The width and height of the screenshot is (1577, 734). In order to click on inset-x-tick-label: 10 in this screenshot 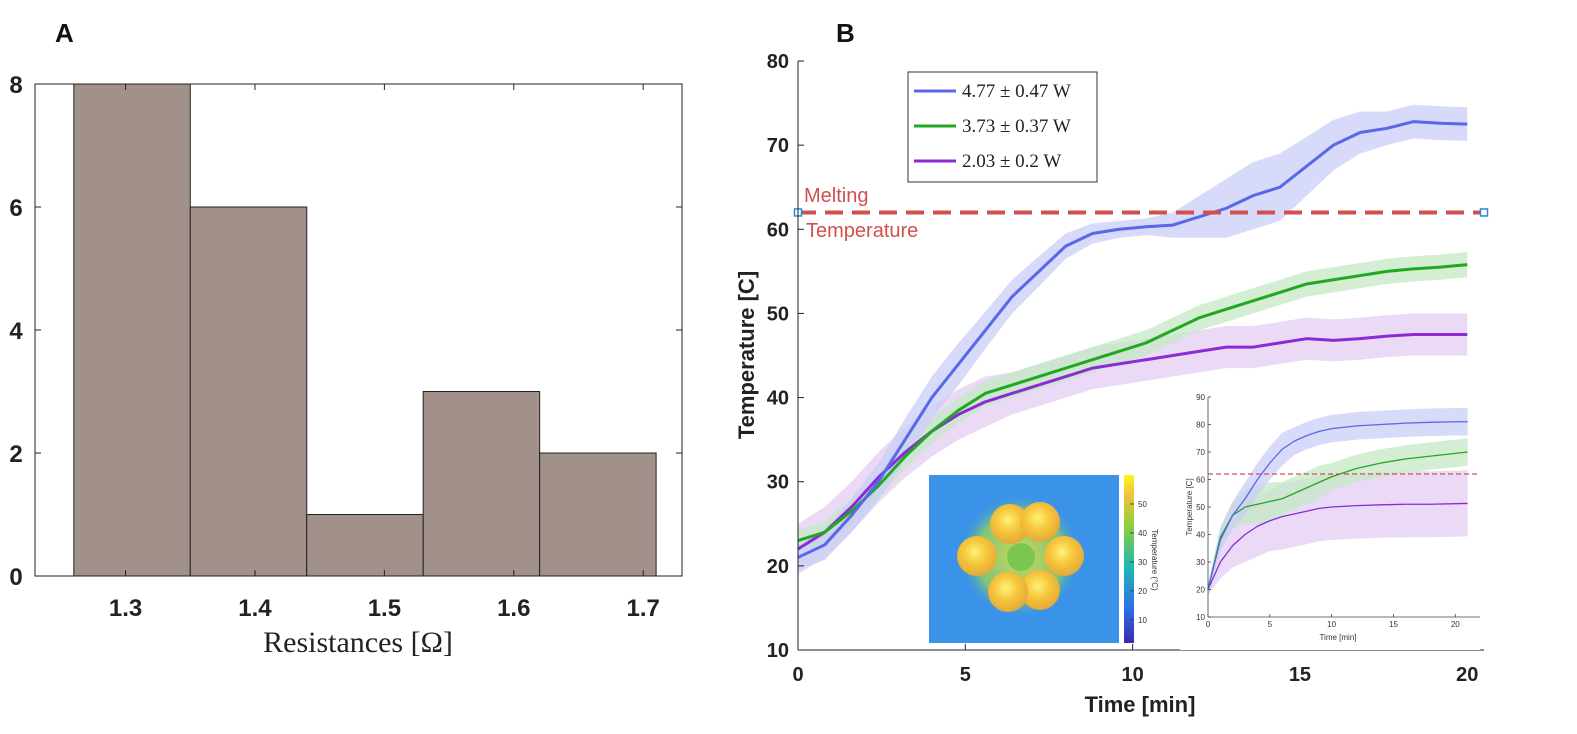, I will do `click(1331, 624)`.